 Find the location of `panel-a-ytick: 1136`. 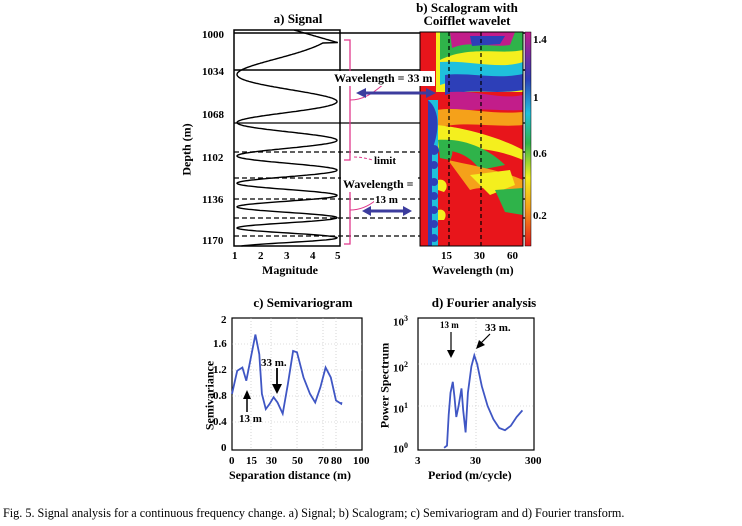

panel-a-ytick: 1136 is located at coordinates (213, 200).